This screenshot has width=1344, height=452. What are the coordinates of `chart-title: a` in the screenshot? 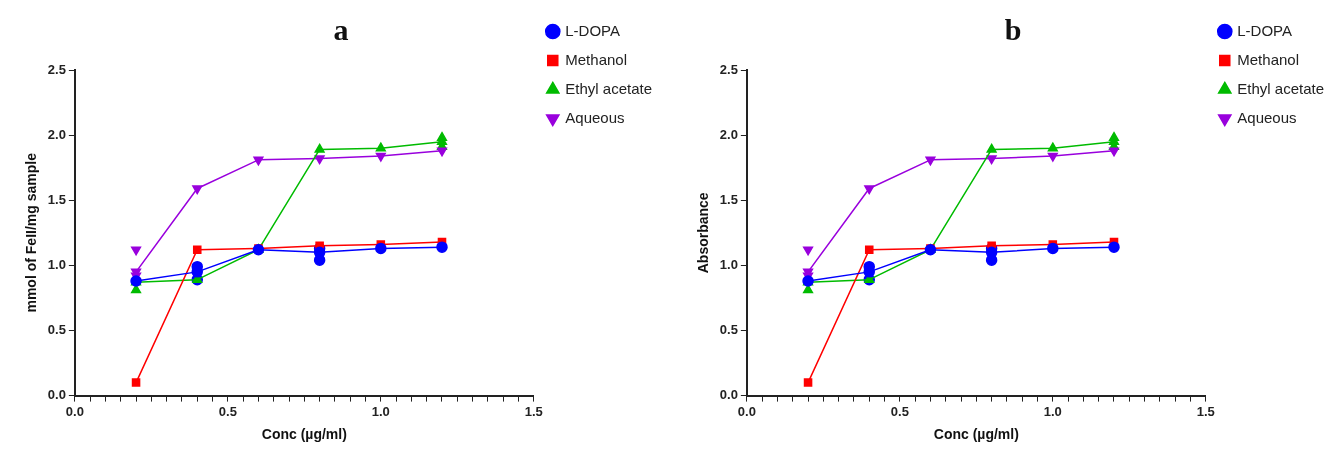 It's located at (341, 29).